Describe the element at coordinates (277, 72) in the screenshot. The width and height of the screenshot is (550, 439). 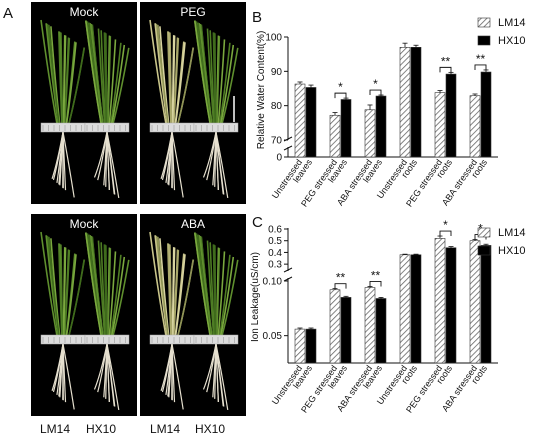
I see `y-tick-label: 90` at that location.